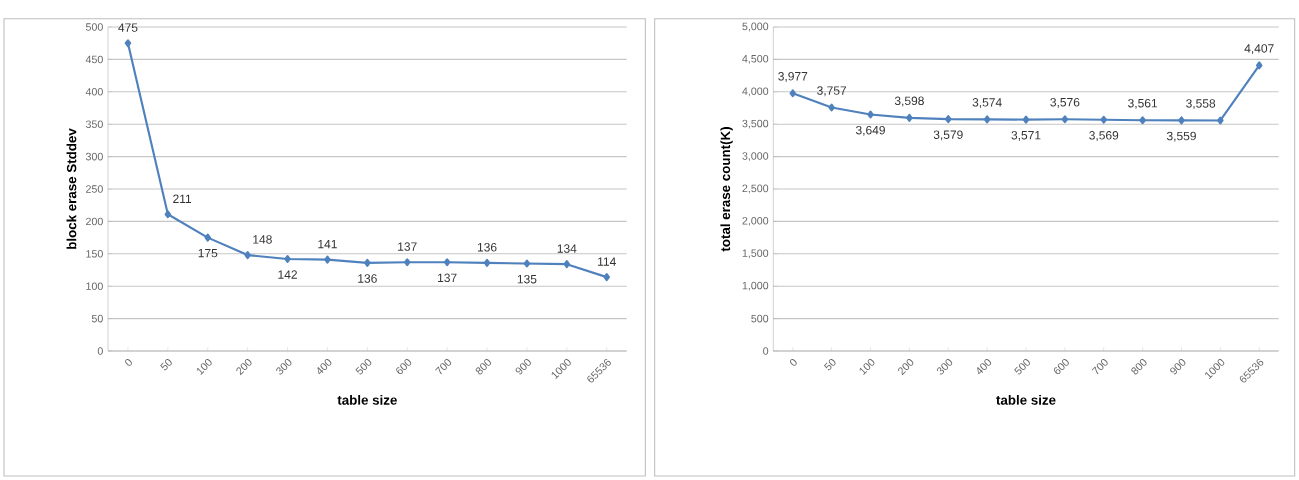  I want to click on data-label: 3,559, so click(1181, 136).